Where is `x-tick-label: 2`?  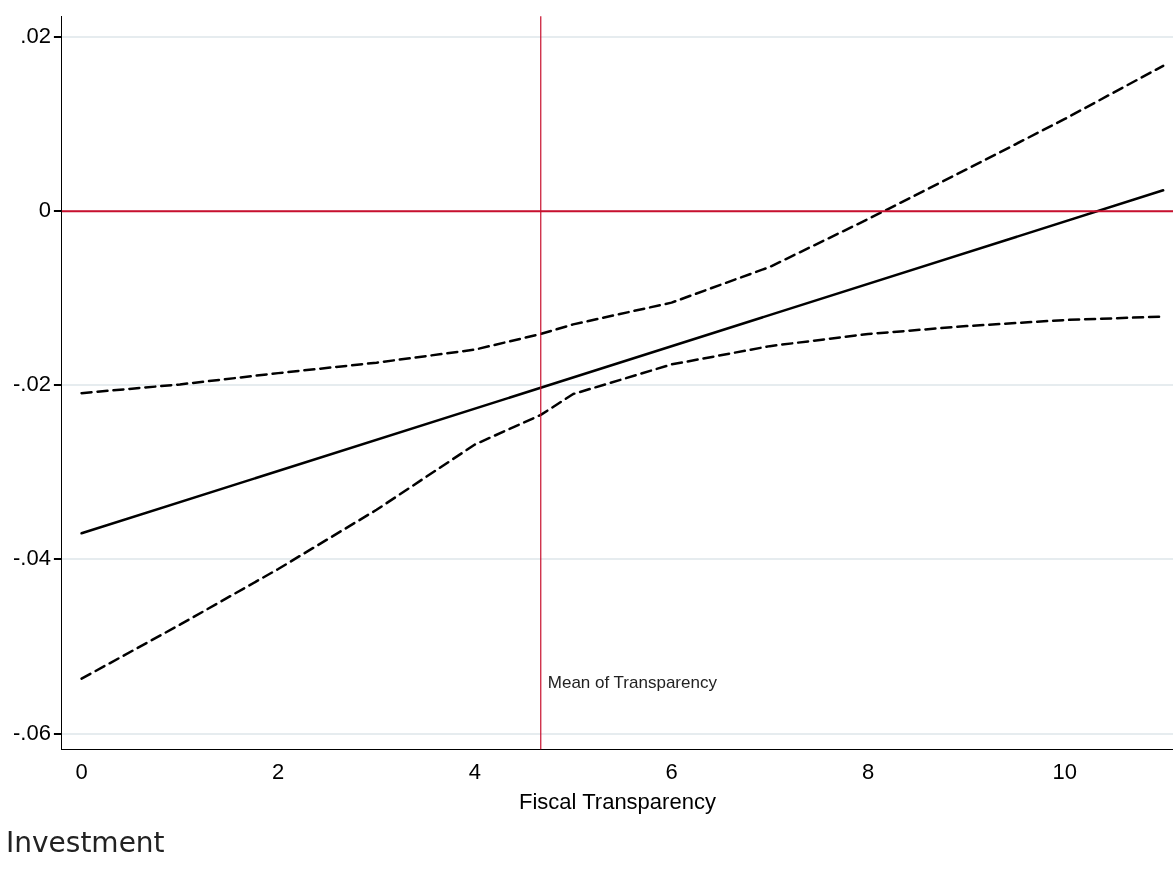 x-tick-label: 2 is located at coordinates (278, 772).